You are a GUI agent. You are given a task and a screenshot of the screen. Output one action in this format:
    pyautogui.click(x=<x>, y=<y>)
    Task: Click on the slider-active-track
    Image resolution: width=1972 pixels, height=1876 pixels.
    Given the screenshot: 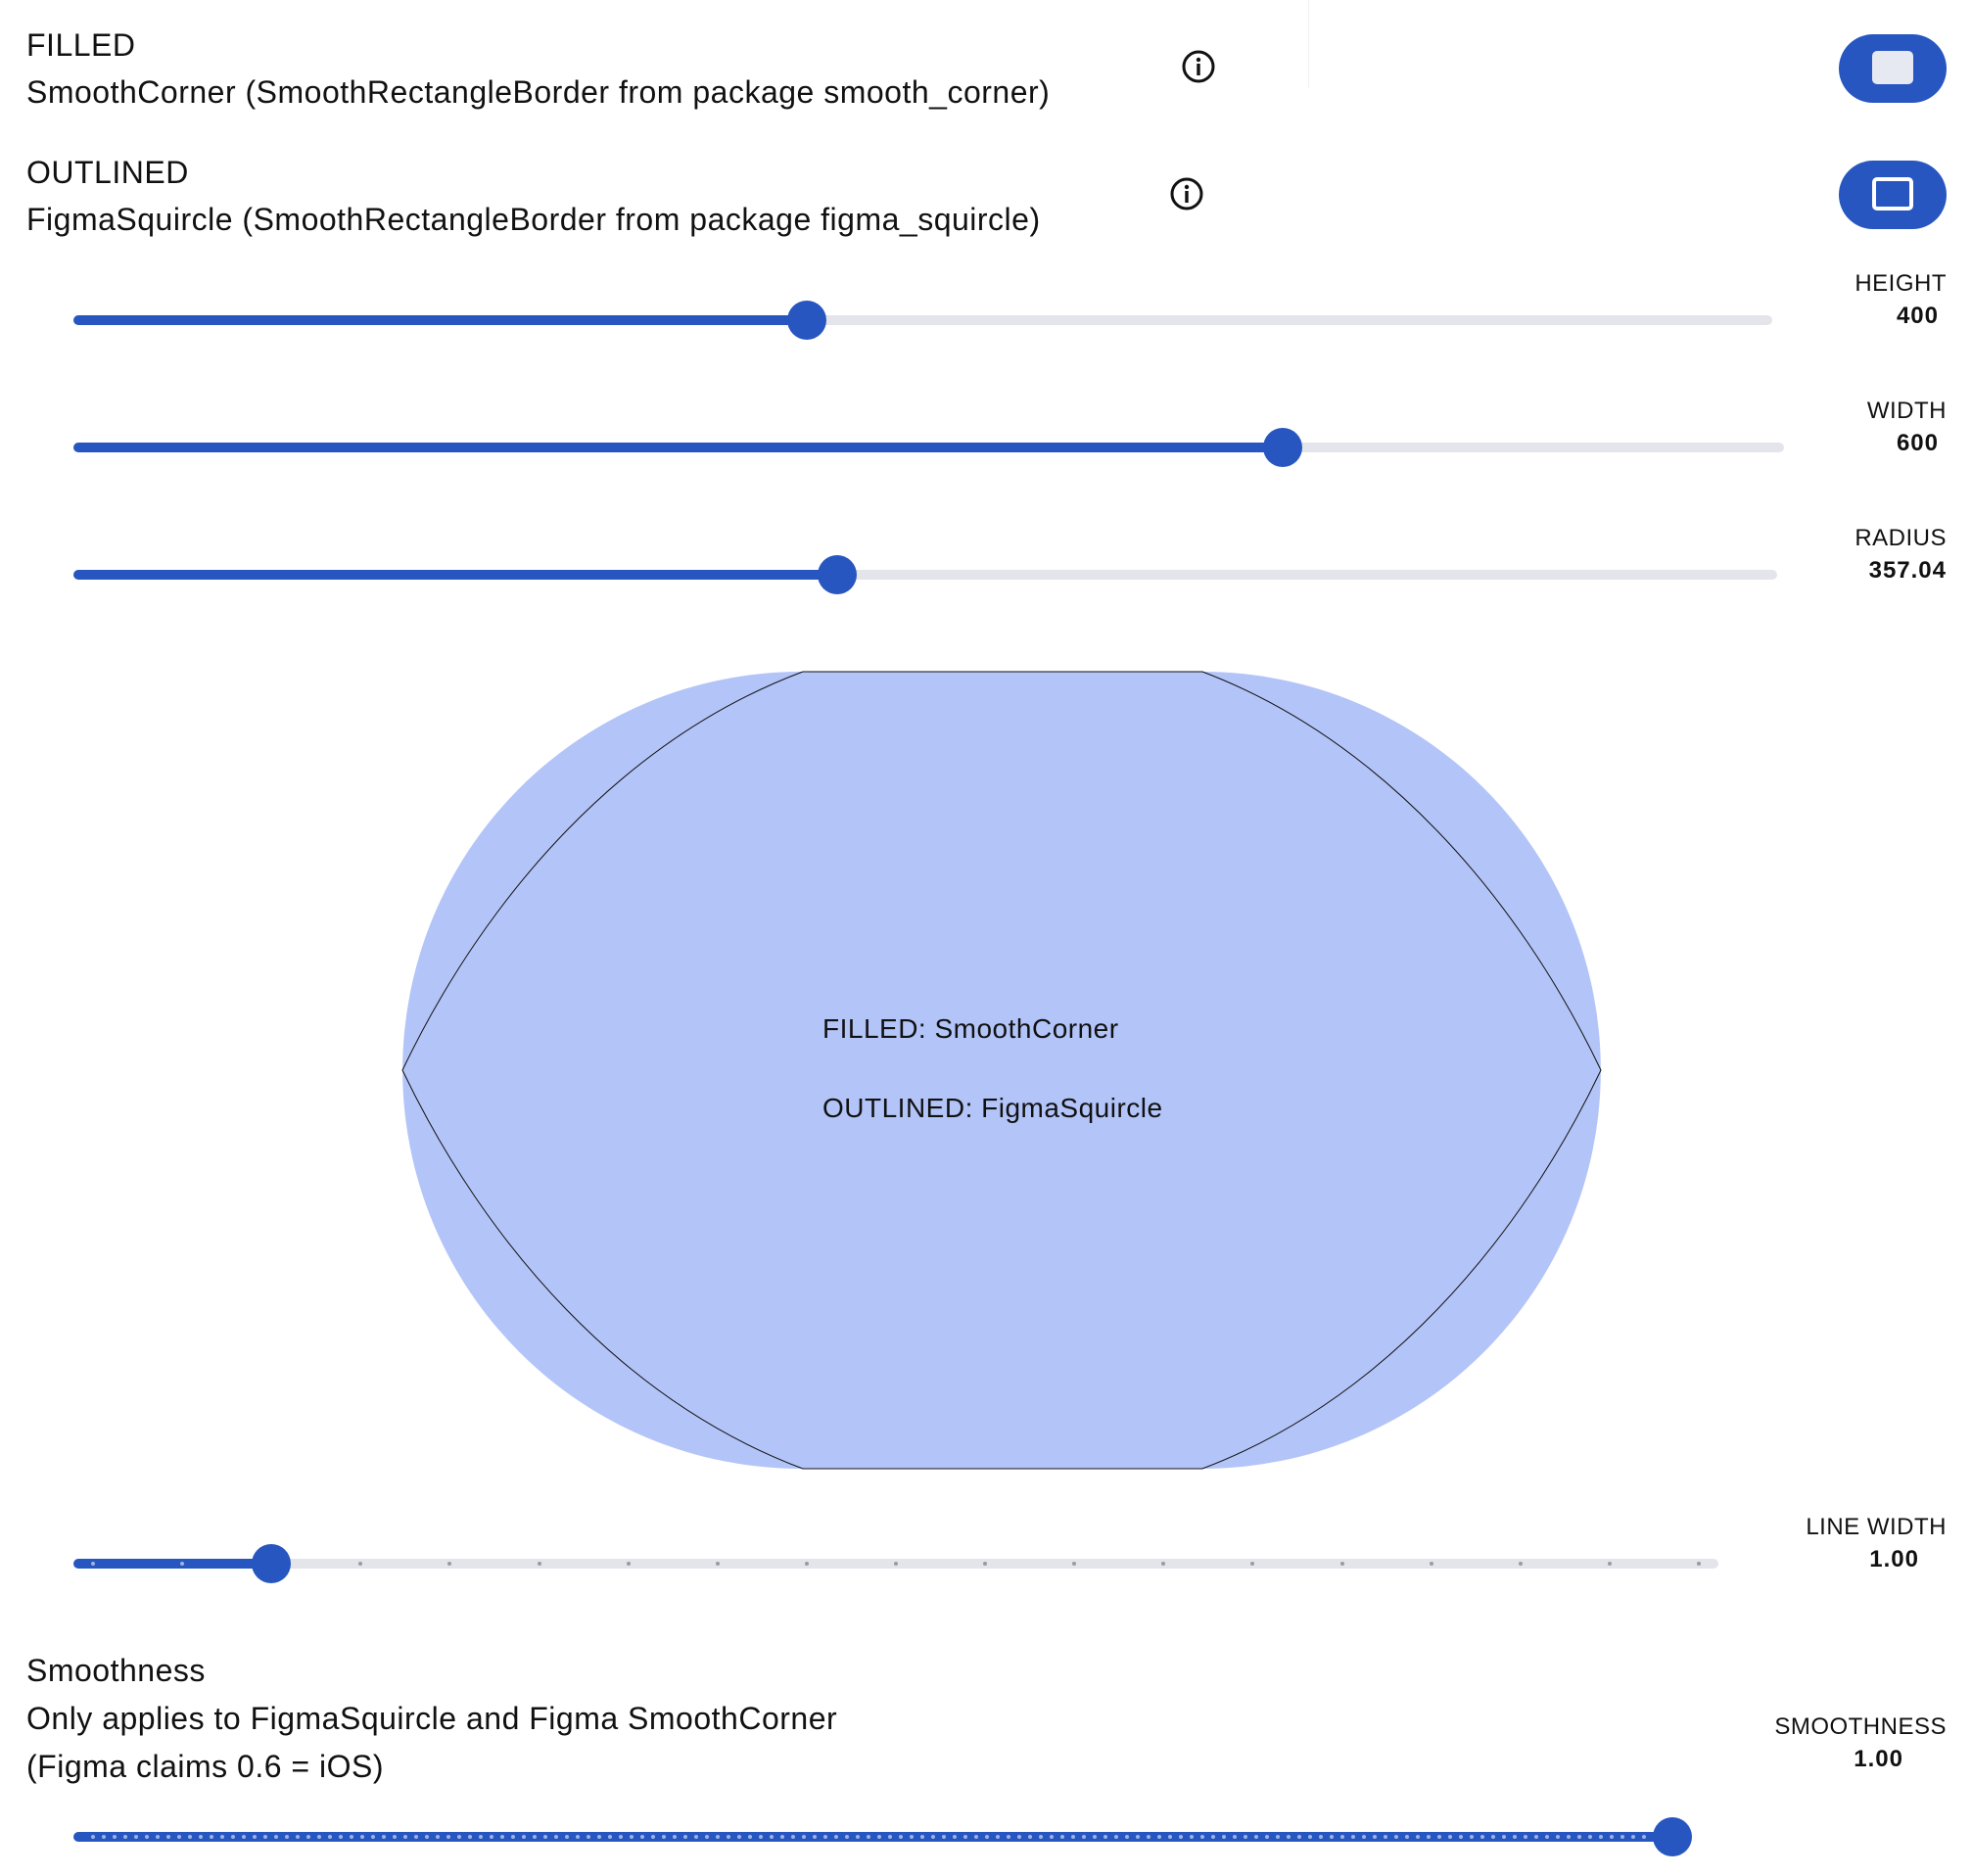 What is the action you would take?
    pyautogui.click(x=455, y=575)
    